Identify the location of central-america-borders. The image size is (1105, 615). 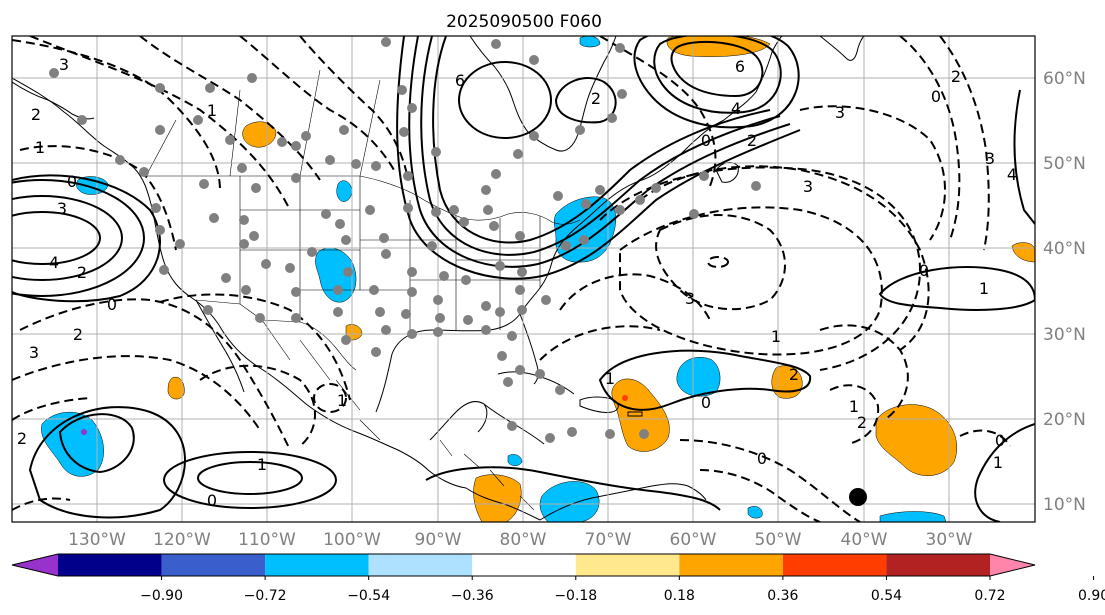
(487, 475).